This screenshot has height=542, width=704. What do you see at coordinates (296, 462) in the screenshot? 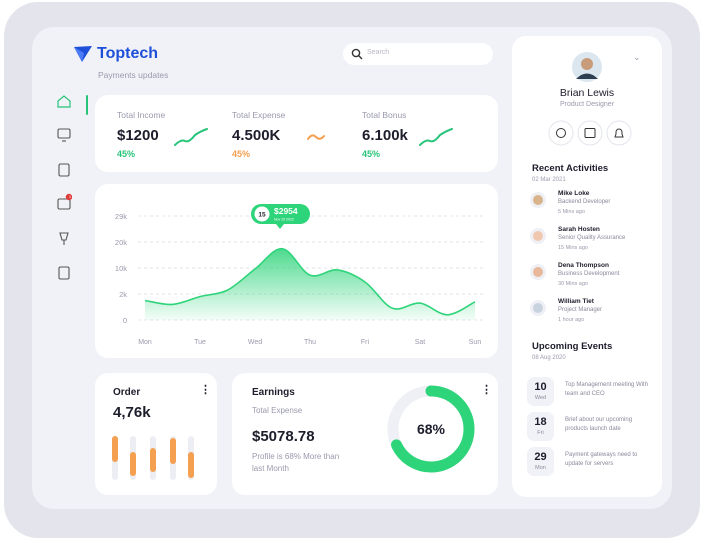
I see `earnings-note: Profile is 68% More than last Month` at bounding box center [296, 462].